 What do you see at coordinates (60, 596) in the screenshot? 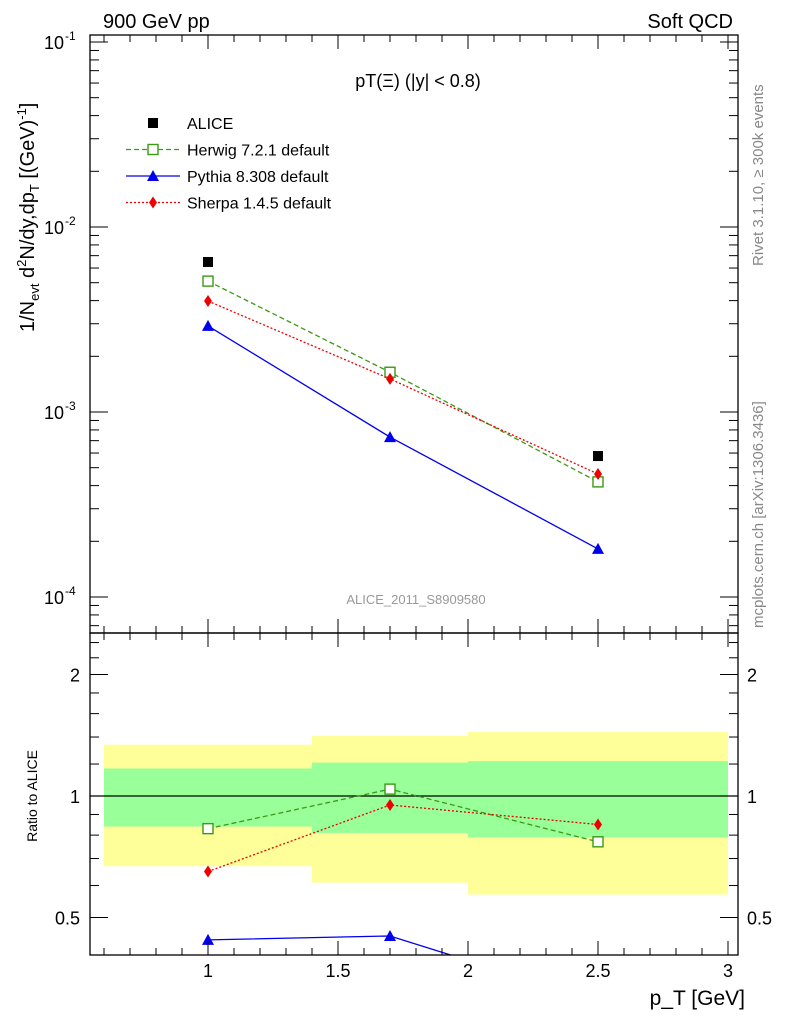
I see `y-tick-label: 10⁻⁴` at bounding box center [60, 596].